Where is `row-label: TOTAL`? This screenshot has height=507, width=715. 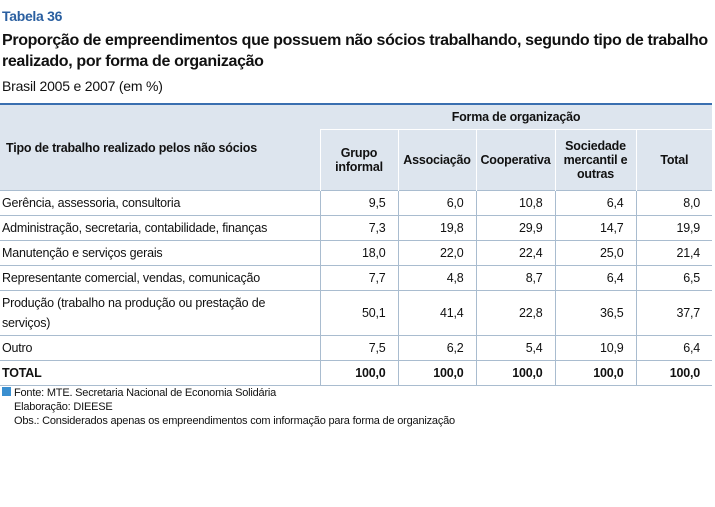 row-label: TOTAL is located at coordinates (160, 373).